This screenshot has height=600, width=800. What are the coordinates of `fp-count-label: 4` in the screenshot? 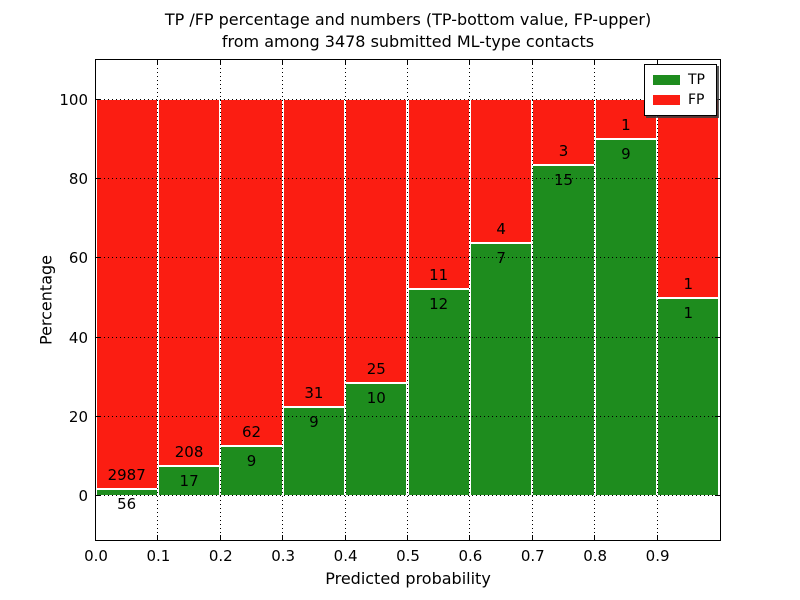 It's located at (501, 229).